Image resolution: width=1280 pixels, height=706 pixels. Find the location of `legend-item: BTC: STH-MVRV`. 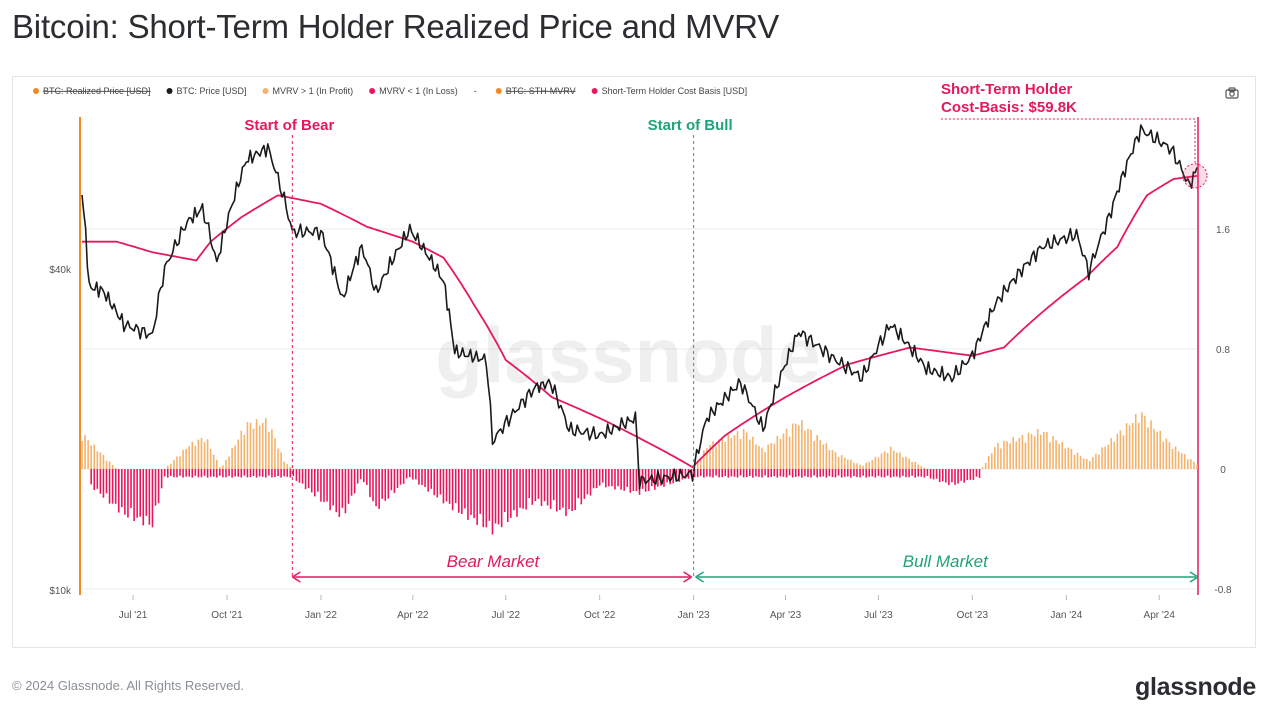

legend-item: BTC: STH-MVRV is located at coordinates (535, 91).